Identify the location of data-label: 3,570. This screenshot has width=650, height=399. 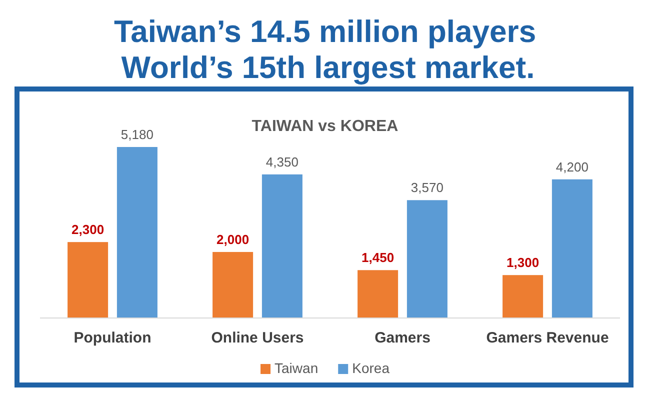
(427, 188).